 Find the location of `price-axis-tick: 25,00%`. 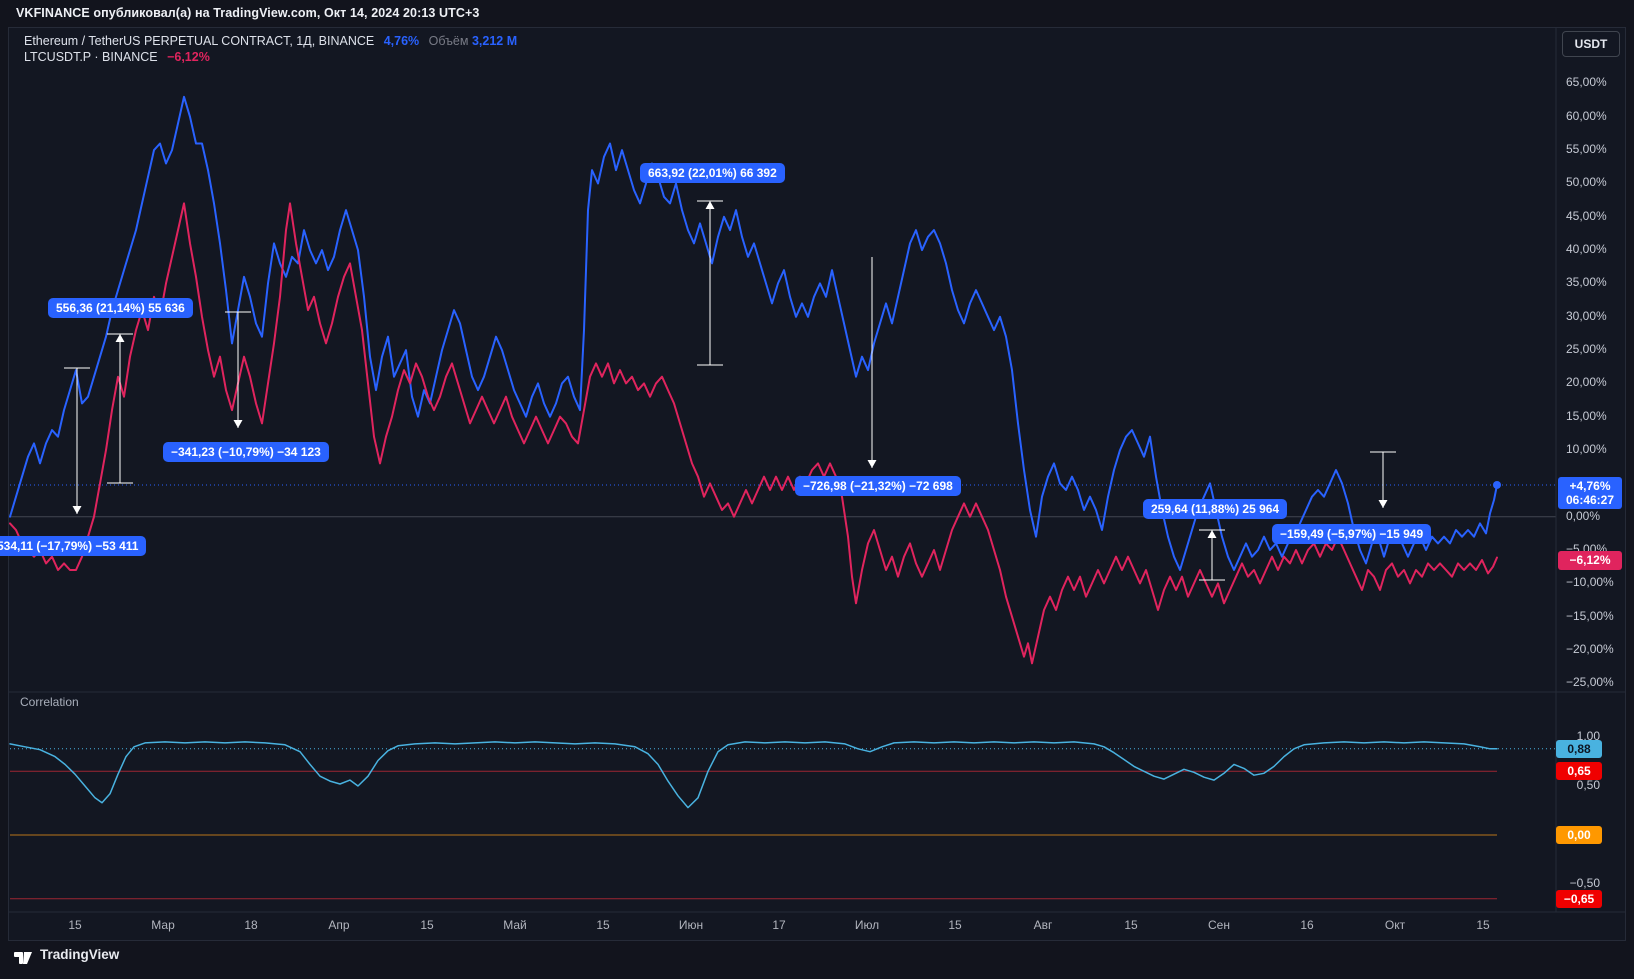

price-axis-tick: 25,00% is located at coordinates (1586, 349).